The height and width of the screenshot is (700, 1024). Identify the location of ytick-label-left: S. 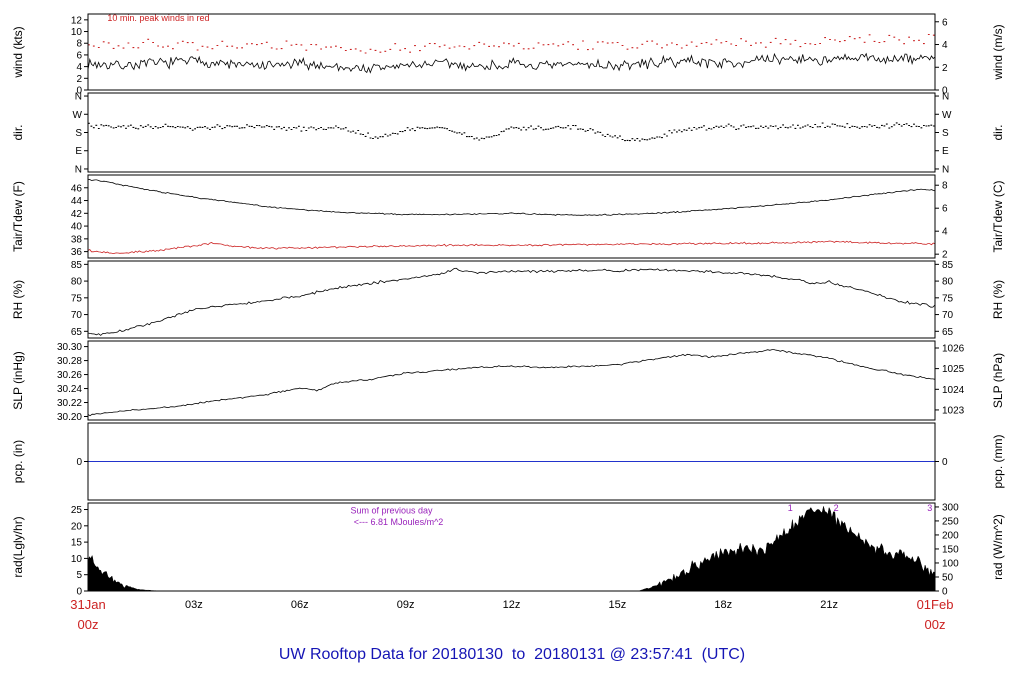
(78, 133).